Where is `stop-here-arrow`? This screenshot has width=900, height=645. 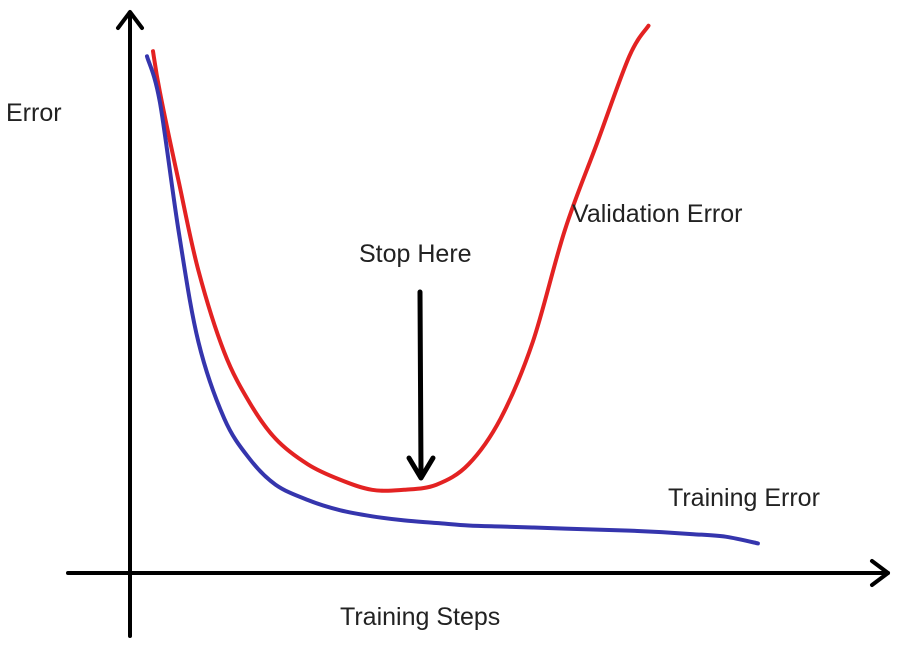
stop-here-arrow is located at coordinates (421, 385).